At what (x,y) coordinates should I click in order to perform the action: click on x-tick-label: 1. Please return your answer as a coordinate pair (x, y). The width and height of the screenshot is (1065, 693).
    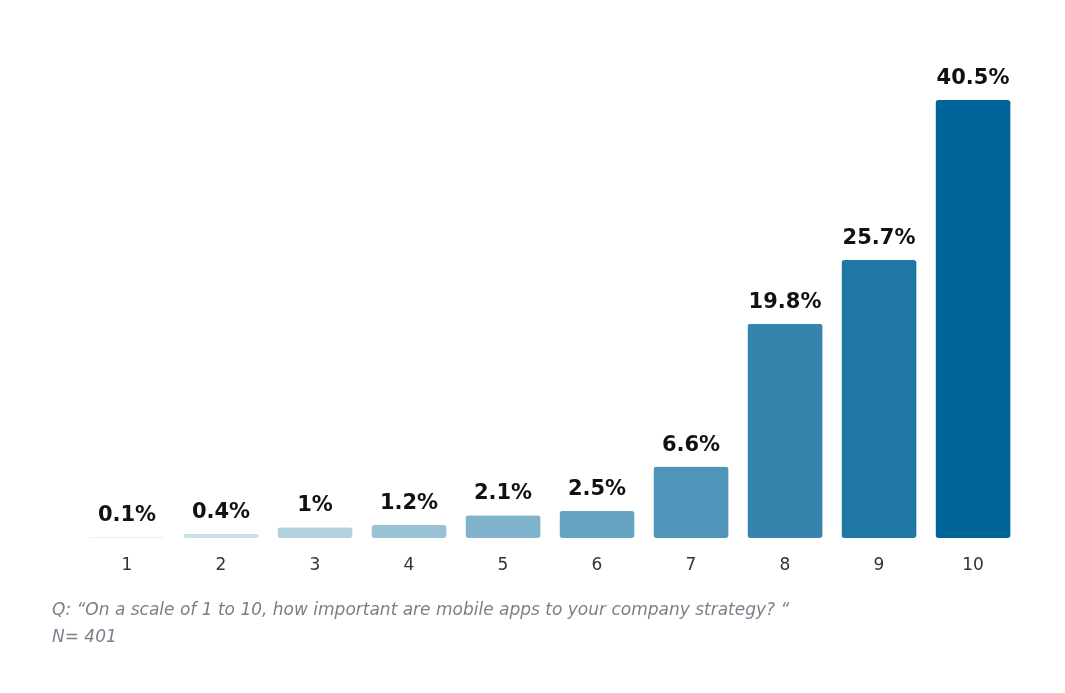
    Looking at the image, I should click on (127, 563).